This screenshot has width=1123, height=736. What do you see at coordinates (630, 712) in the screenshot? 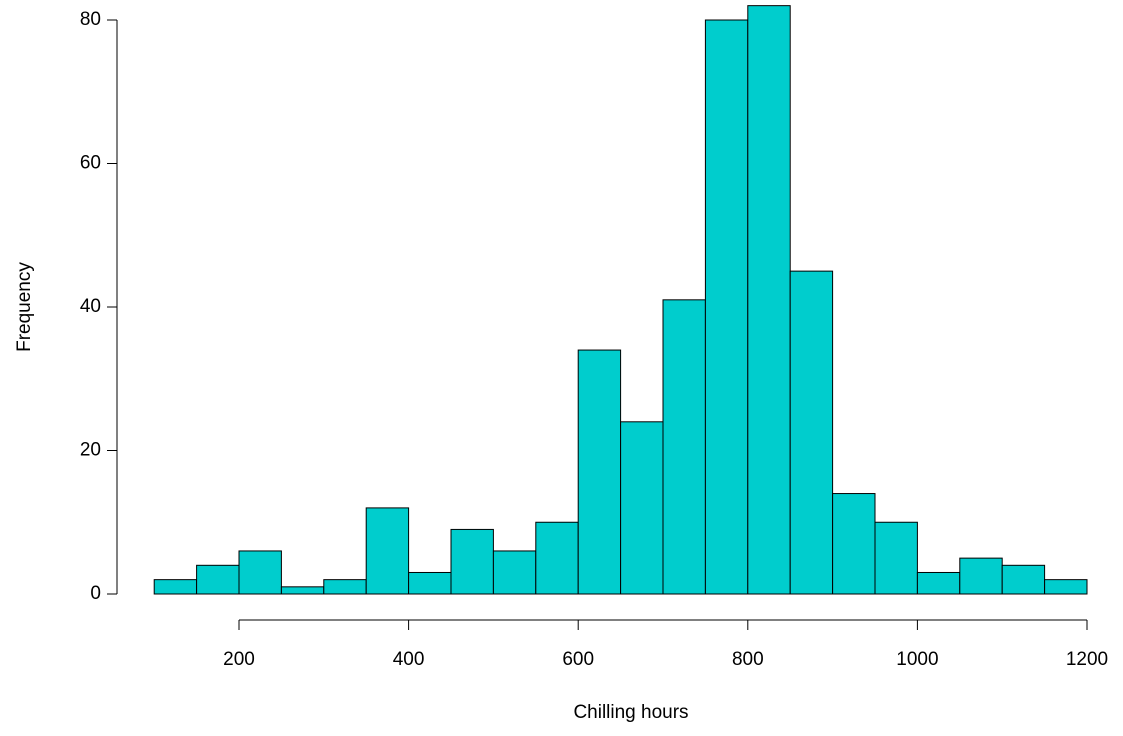
I see `x-axis-label: Chilling hours` at bounding box center [630, 712].